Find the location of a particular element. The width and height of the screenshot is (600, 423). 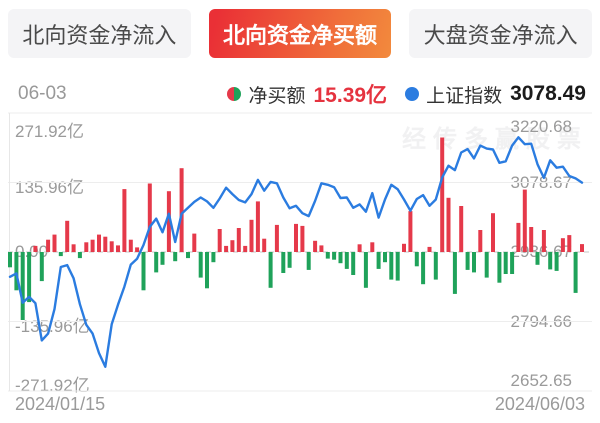

tab-northbound-net-buy: 北向资金净买额 is located at coordinates (300, 33).